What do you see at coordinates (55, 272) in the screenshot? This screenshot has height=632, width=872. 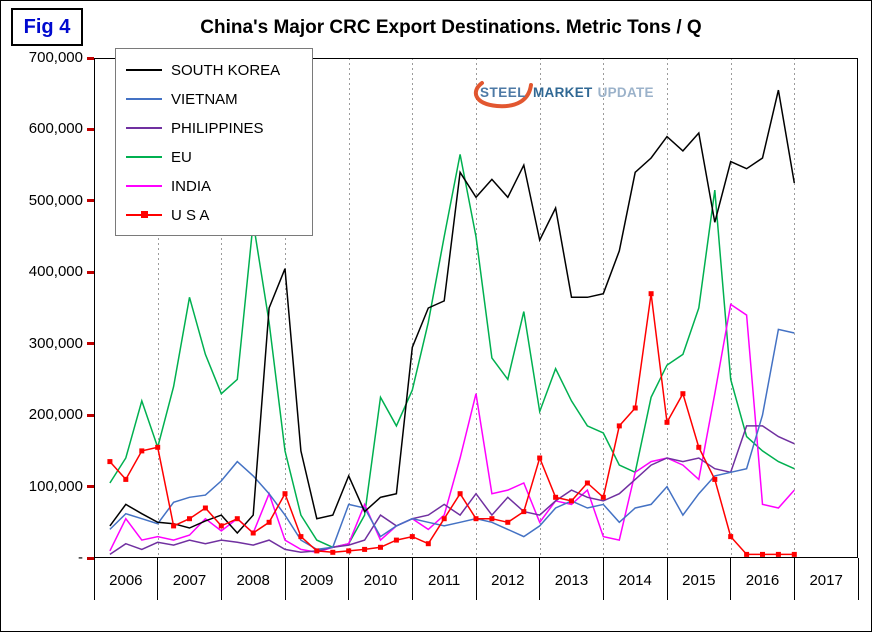 I see `y-axis-label: 400,000` at bounding box center [55, 272].